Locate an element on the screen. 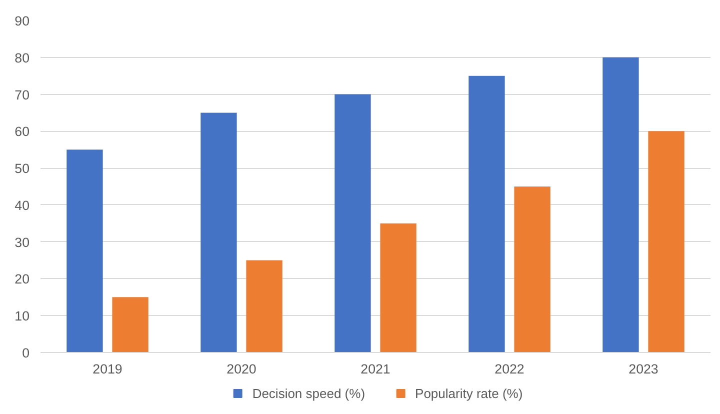  legend-label: Popularity rate (%) is located at coordinates (469, 393).